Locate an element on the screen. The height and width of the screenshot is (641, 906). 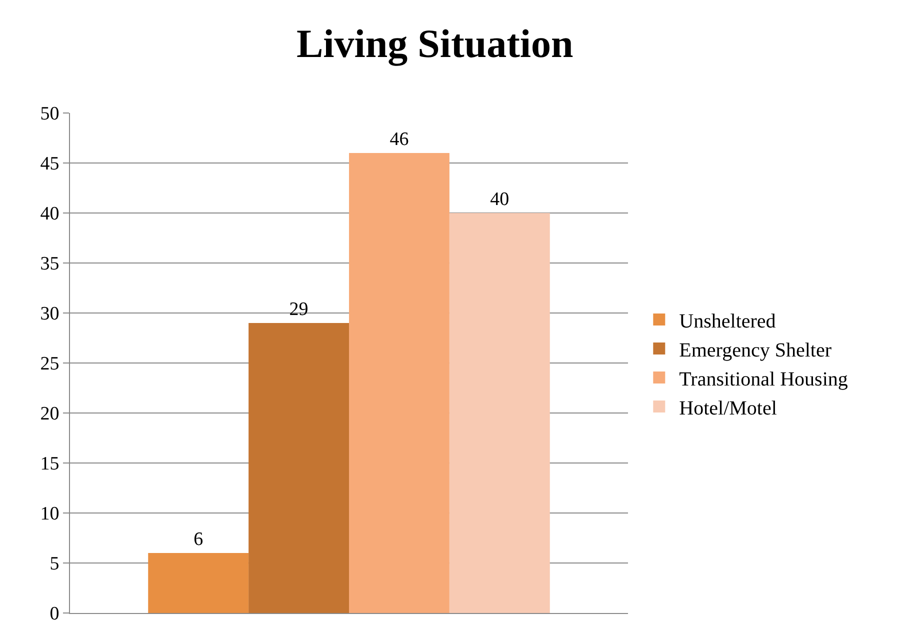
legend-label: Unsheltered is located at coordinates (727, 321).